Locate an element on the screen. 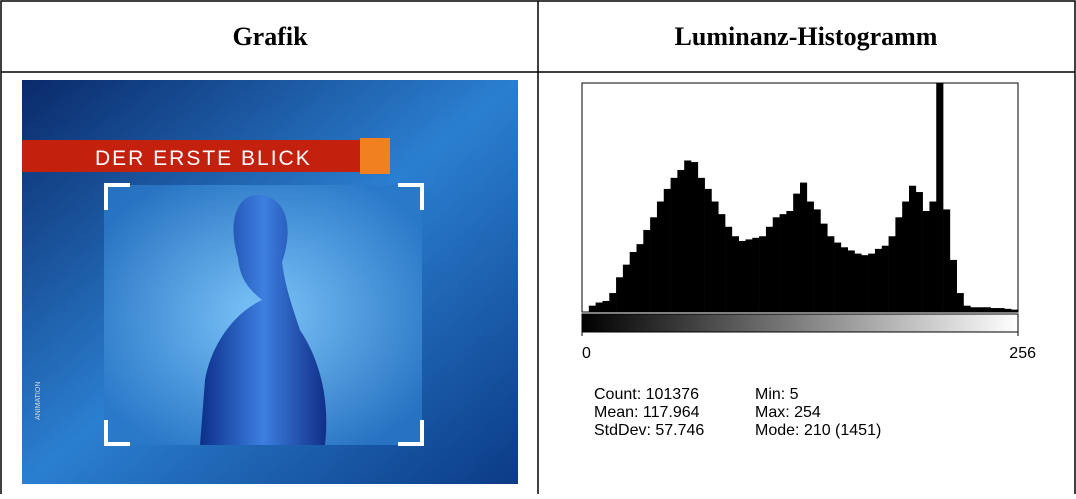  banner-text: DER ERSTE BLICK is located at coordinates (203, 158).